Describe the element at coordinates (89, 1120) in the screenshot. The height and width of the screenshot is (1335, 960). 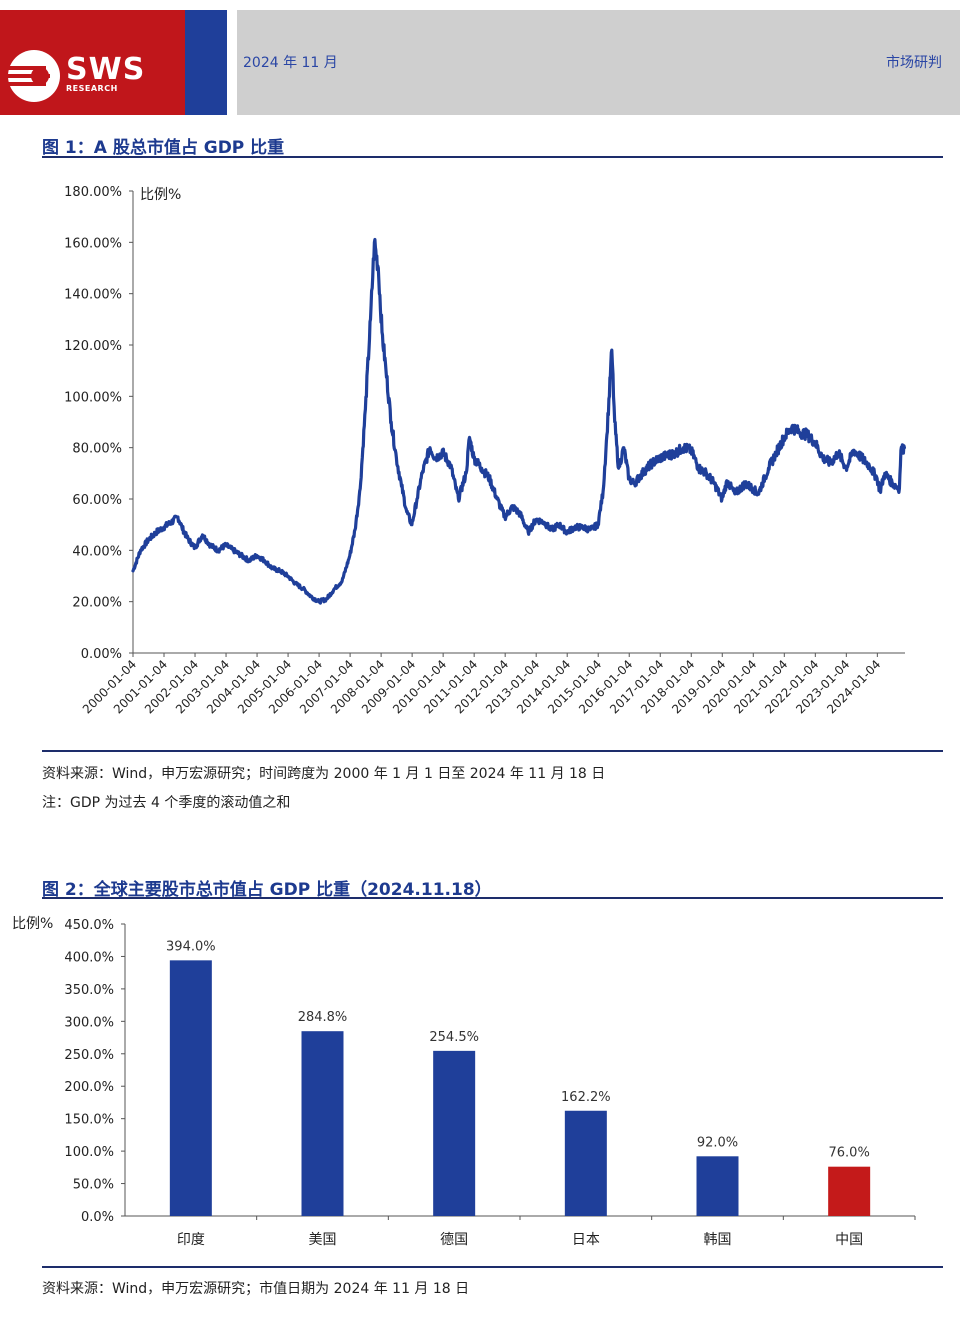
I see `y-tick-label: 150.0%` at that location.